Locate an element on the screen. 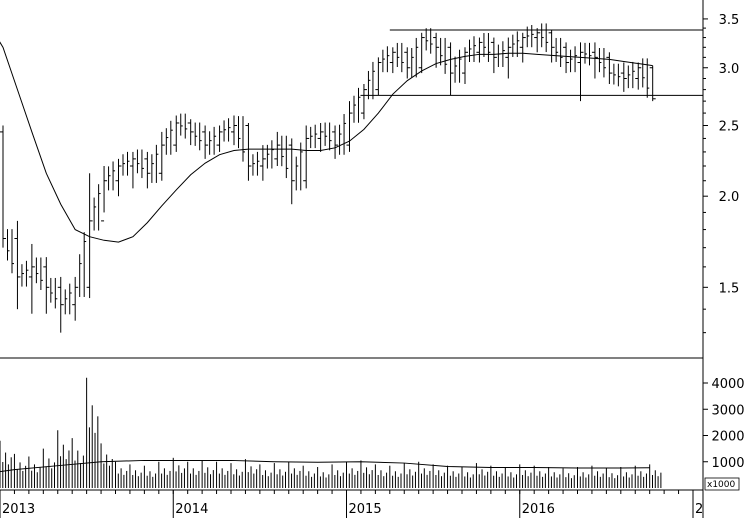  volume-average-line is located at coordinates (325, 466).